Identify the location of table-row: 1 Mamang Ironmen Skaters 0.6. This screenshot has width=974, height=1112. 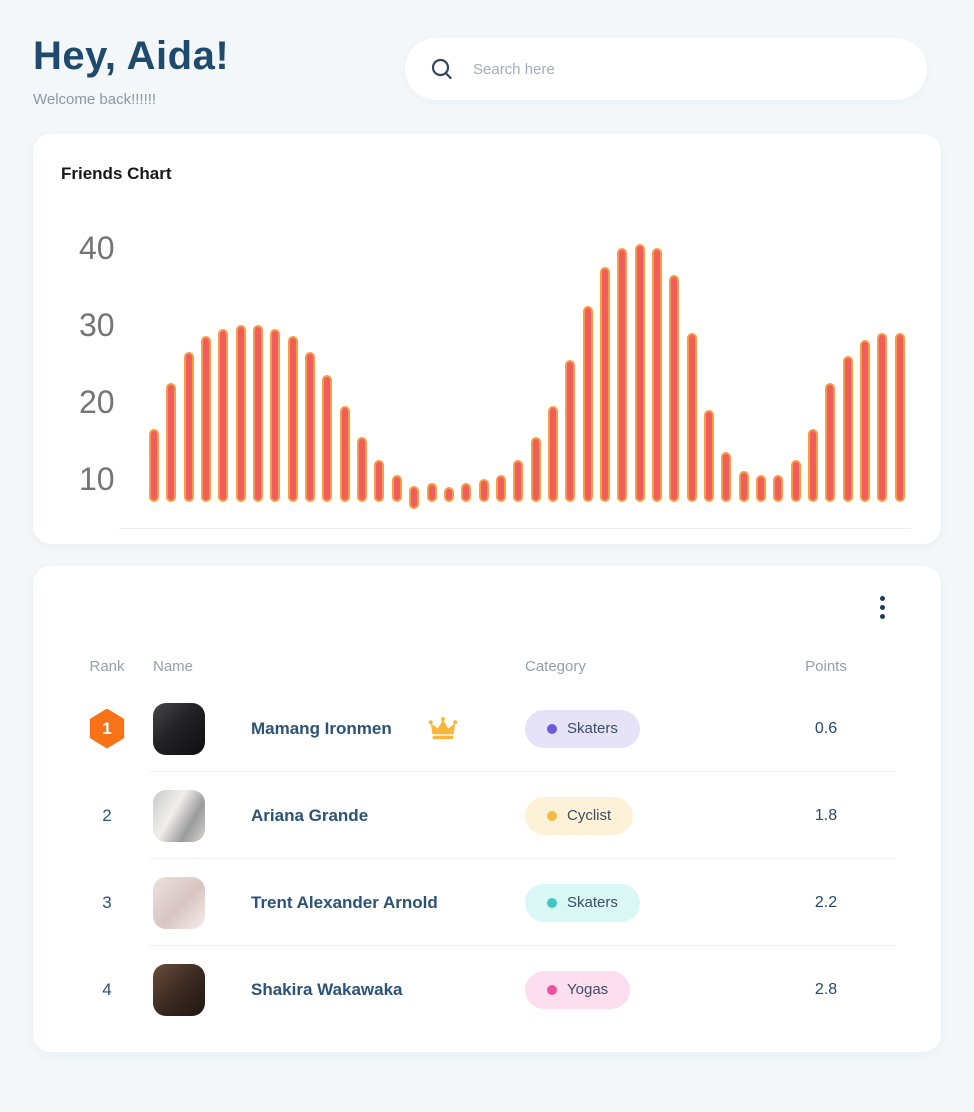
(487, 728).